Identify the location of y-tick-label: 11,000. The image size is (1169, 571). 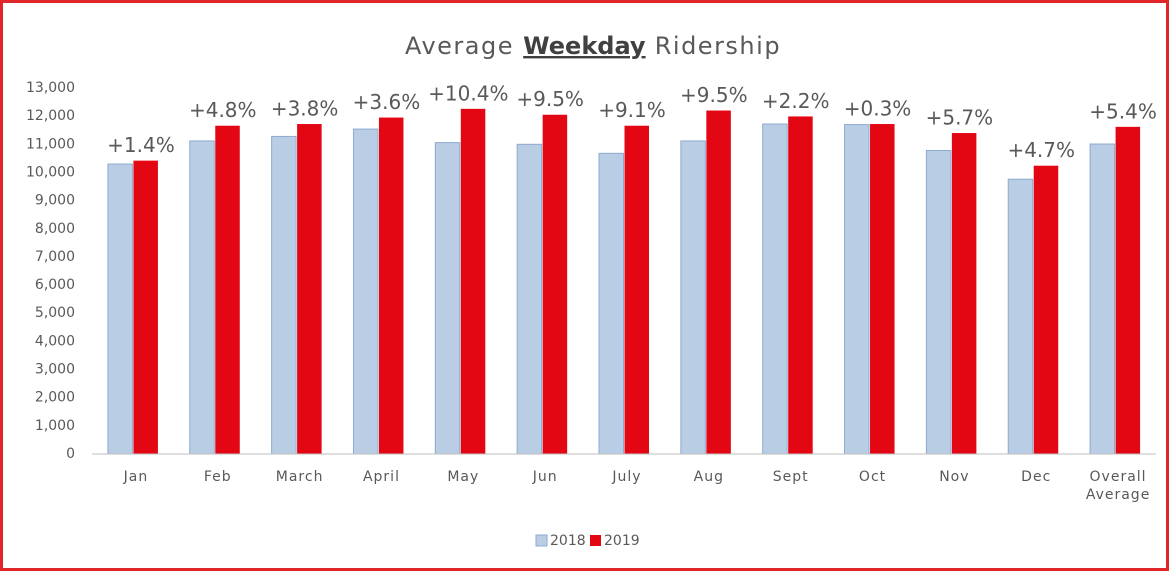
(50, 144).